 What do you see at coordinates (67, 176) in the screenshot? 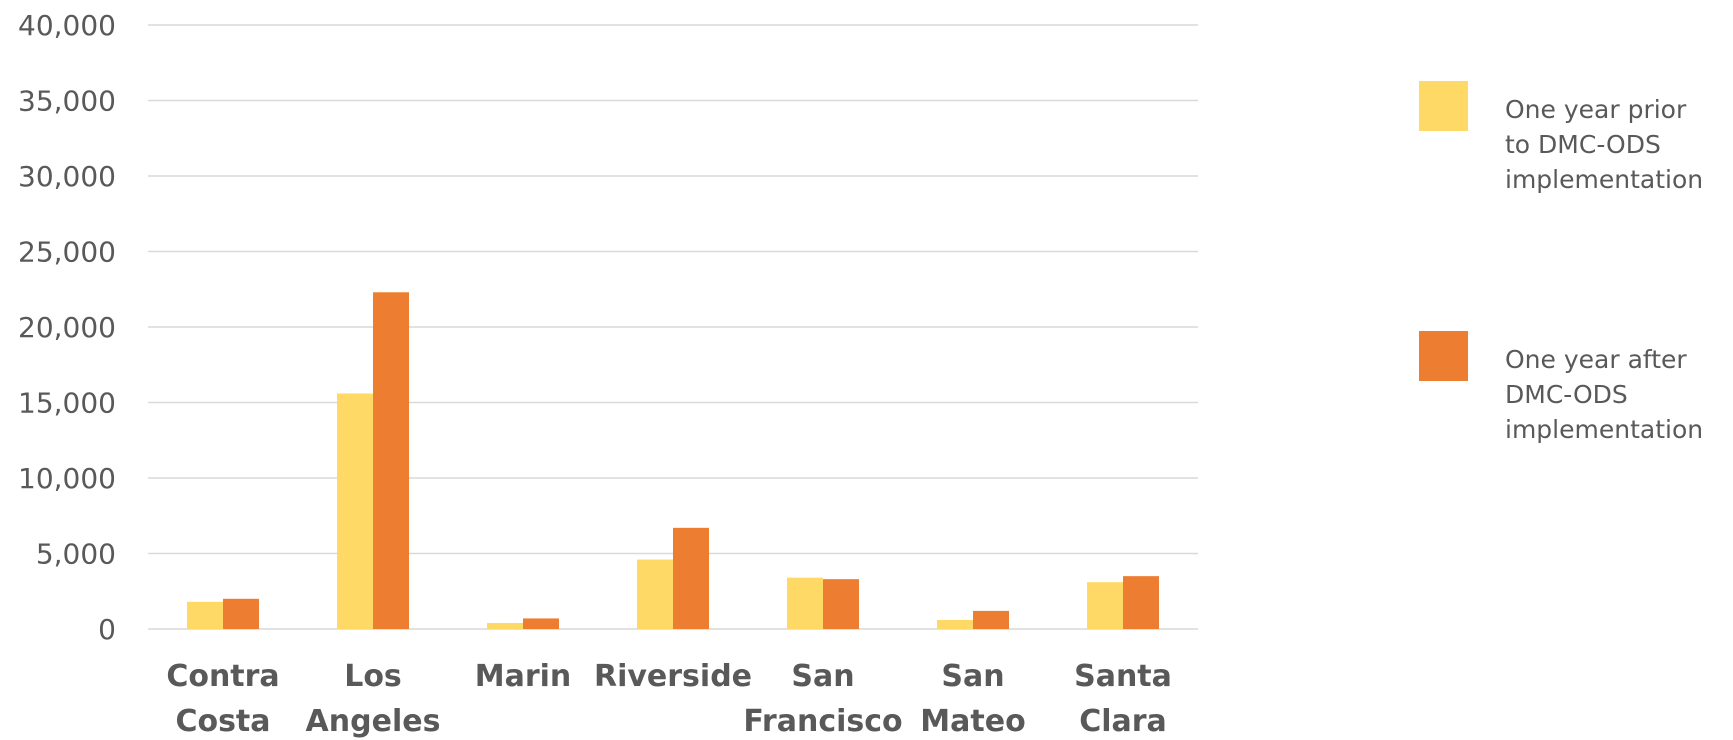
I see `y-tick-label: 30,000` at bounding box center [67, 176].